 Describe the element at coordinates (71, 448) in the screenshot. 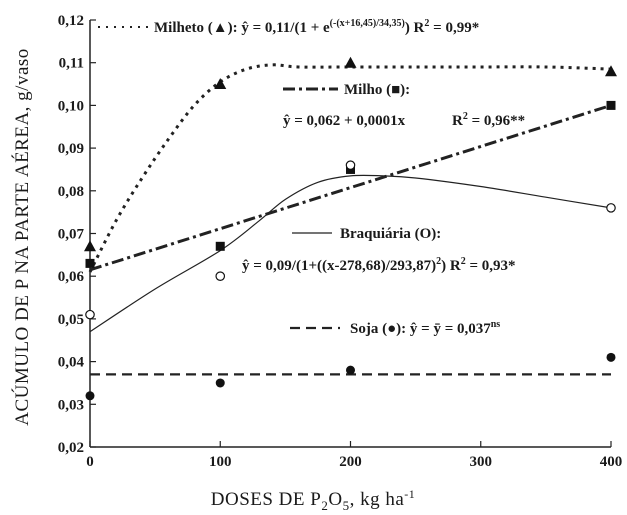

I see `y-tick-label: 0,02` at that location.